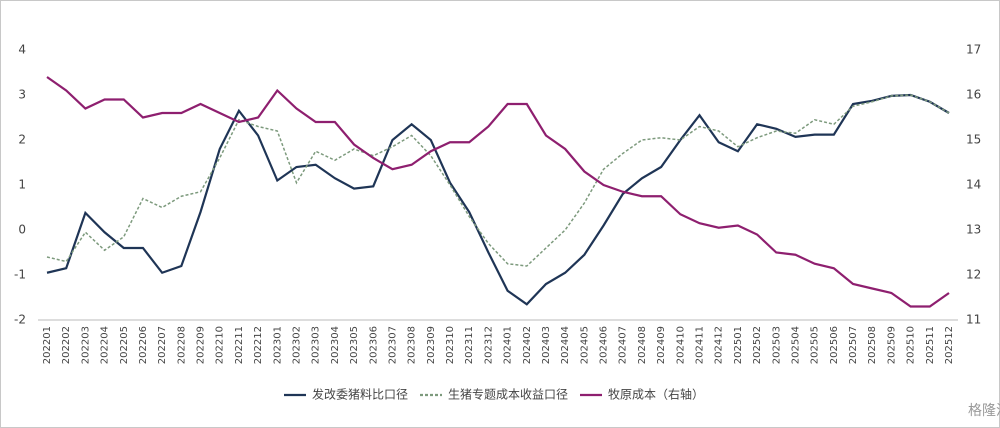  I want to click on x-tick-label: 202206, so click(143, 345).